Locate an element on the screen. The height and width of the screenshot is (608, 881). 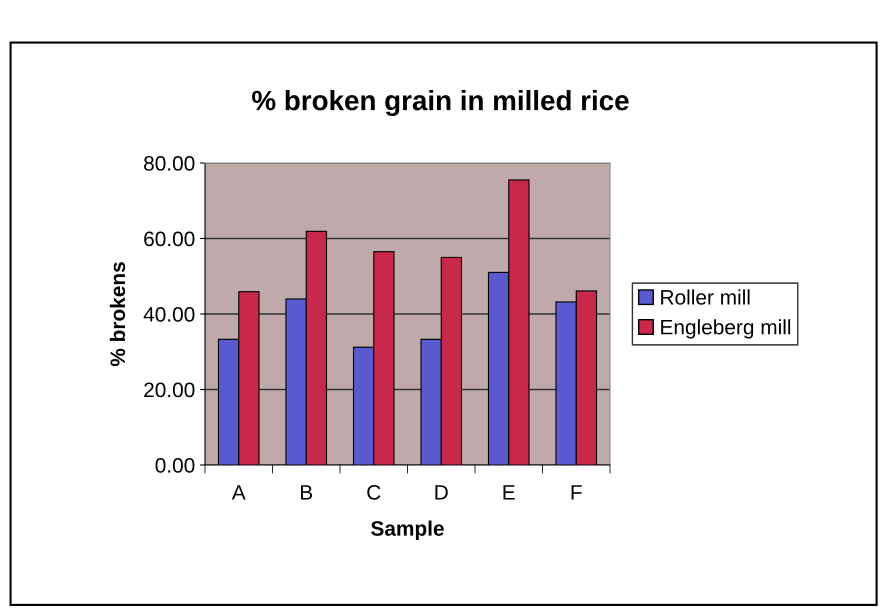
y-tick-label: 0.00 is located at coordinates (175, 465).